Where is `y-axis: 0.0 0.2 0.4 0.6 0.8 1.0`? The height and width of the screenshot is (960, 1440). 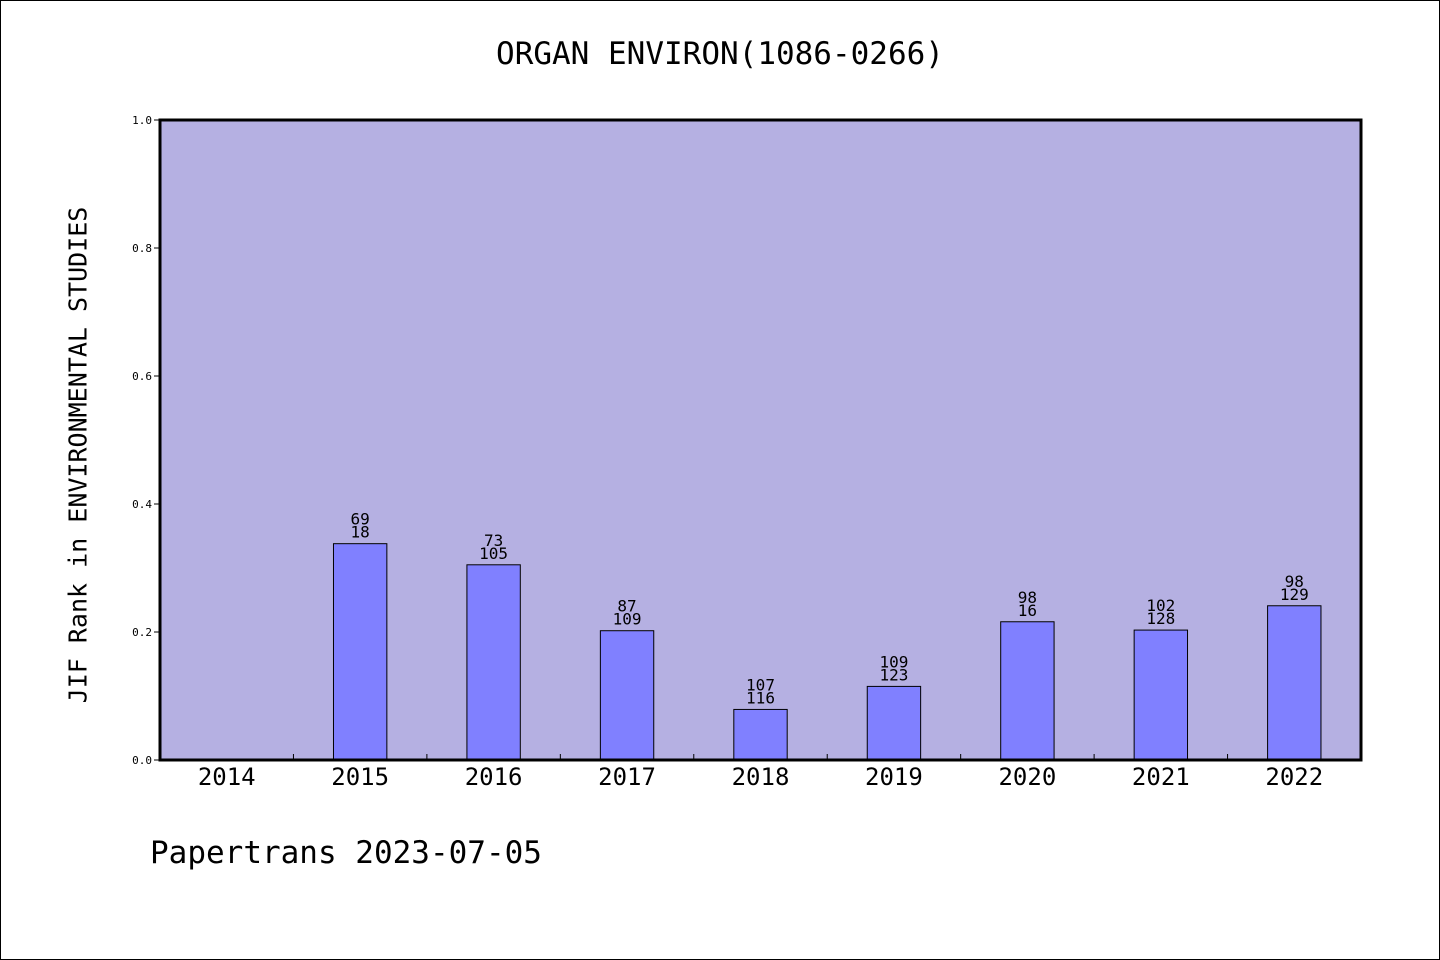
y-axis: 0.0 0.2 0.4 0.6 0.8 1.0 is located at coordinates (146, 440).